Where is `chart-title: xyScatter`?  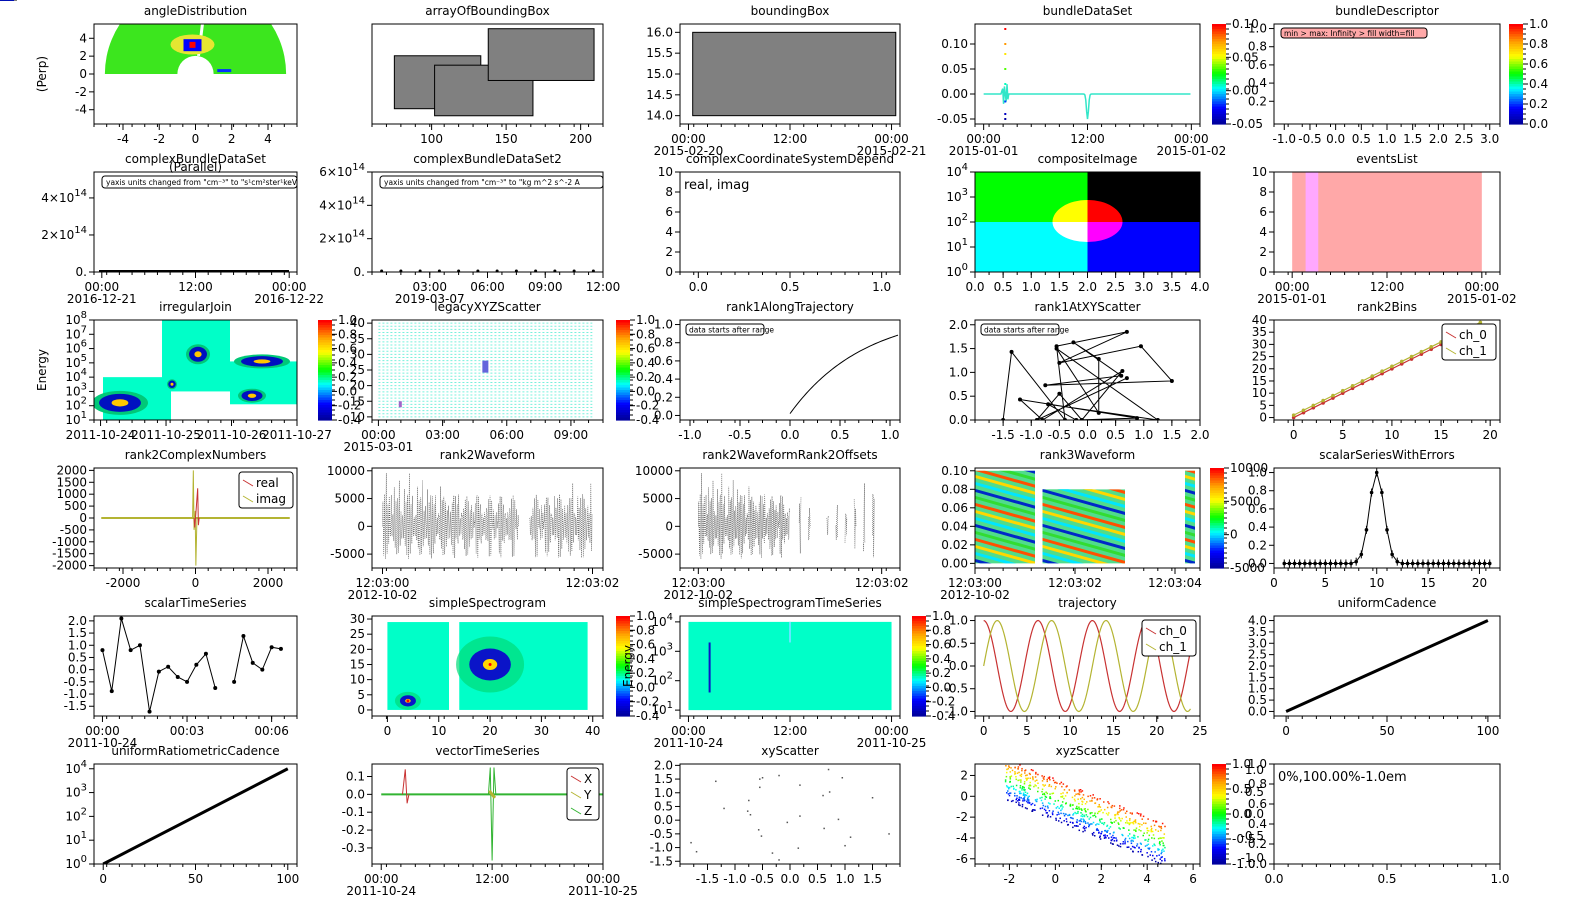
chart-title: xyScatter is located at coordinates (790, 751).